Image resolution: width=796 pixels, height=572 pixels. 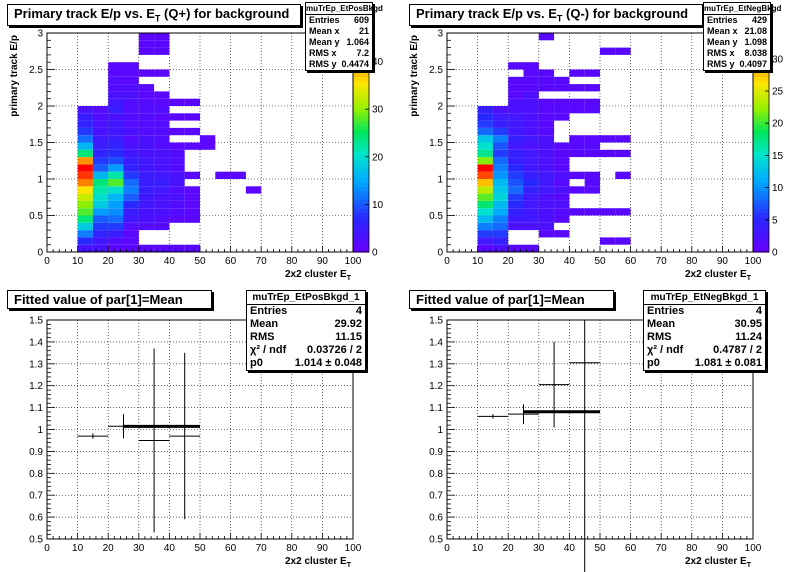 What do you see at coordinates (511, 299) in the screenshot?
I see `plot-title: Fitted value of par[1]=Mean` at bounding box center [511, 299].